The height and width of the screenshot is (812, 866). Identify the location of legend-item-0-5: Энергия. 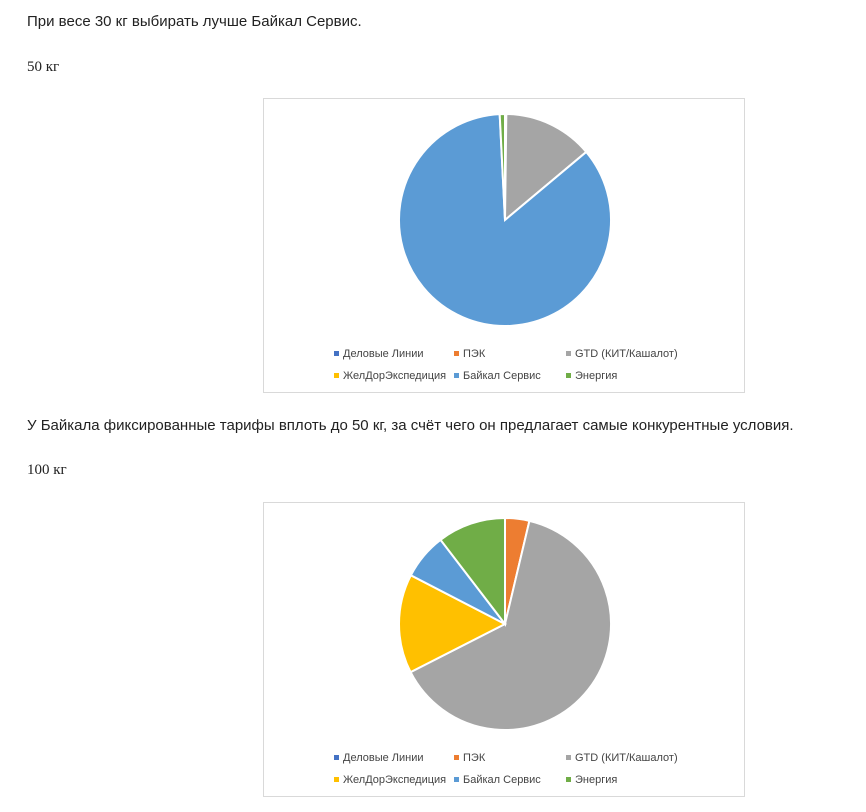
(591, 376).